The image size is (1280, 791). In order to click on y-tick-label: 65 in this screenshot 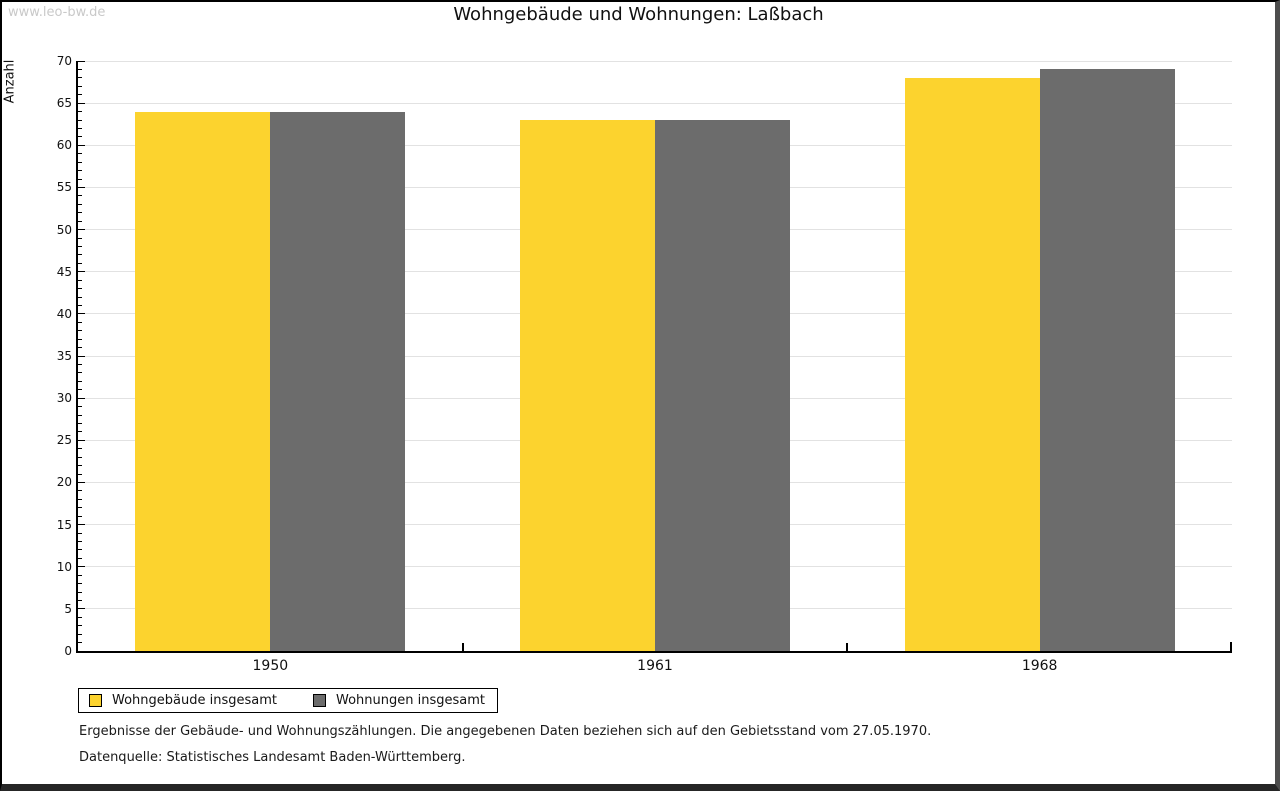, I will do `click(64, 103)`.